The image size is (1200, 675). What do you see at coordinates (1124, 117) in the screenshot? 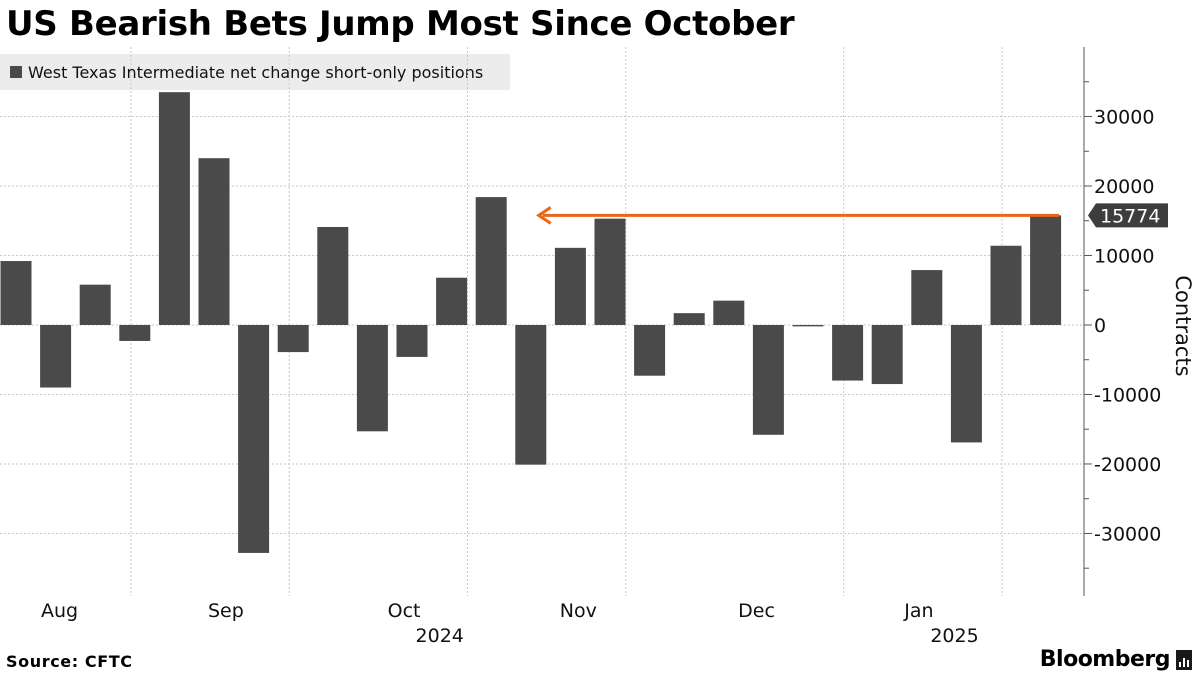
I see `y-tick-label: 30000` at bounding box center [1124, 117].